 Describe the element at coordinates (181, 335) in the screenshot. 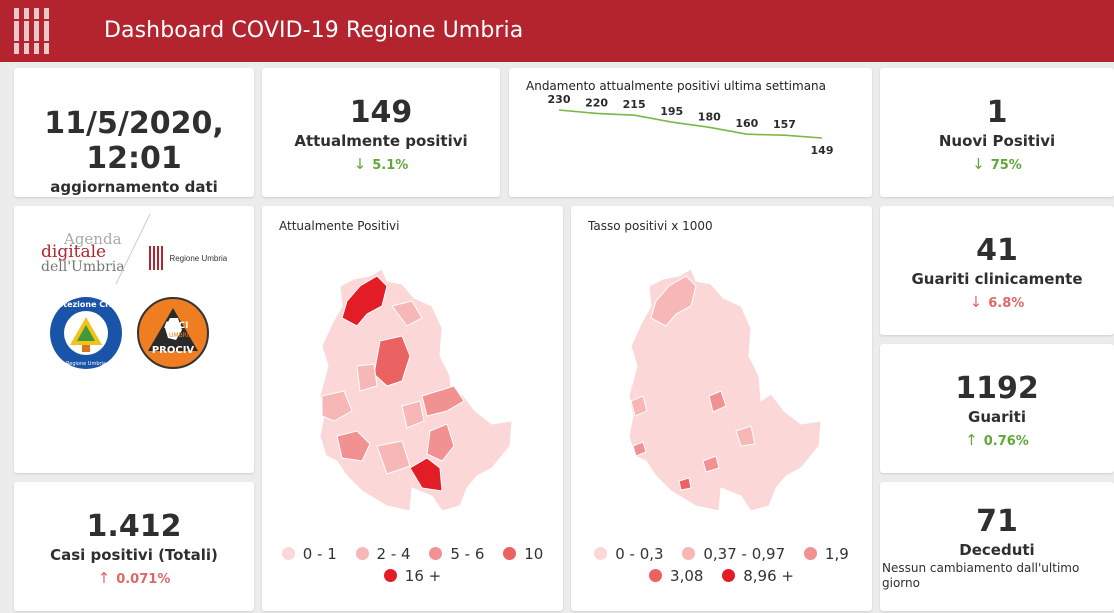

I see `anci-umbria-text: UMBRIA` at that location.